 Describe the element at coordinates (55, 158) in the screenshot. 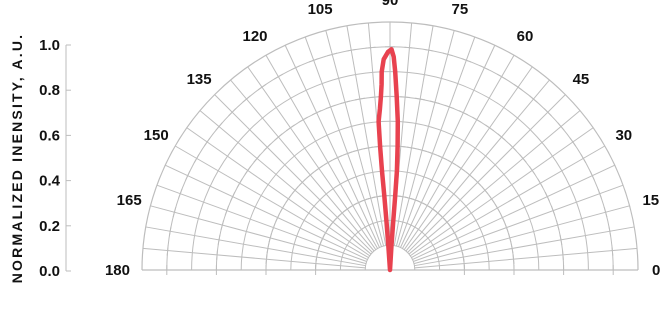

I see `radial-axis: 0.0 0.2 0.4 0.6 0.8 1.0` at that location.